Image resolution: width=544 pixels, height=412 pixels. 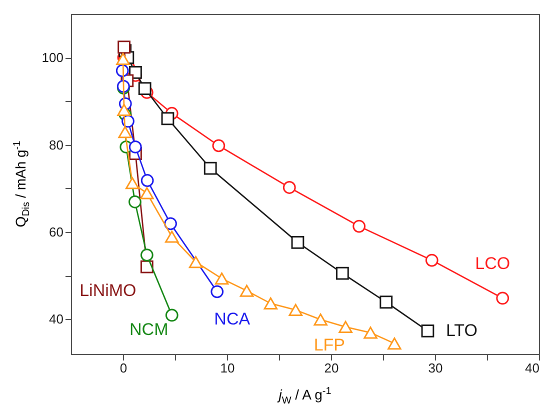 What do you see at coordinates (56, 319) in the screenshot?
I see `y-tick-label: 40` at bounding box center [56, 319].